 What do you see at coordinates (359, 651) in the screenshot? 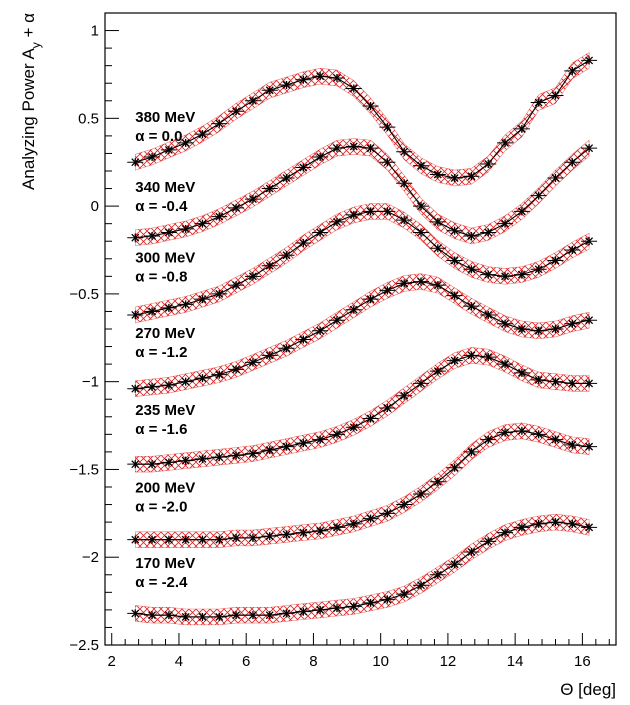
I see `x-axis: 2 4 6 8 10 12 14 16` at bounding box center [359, 651].